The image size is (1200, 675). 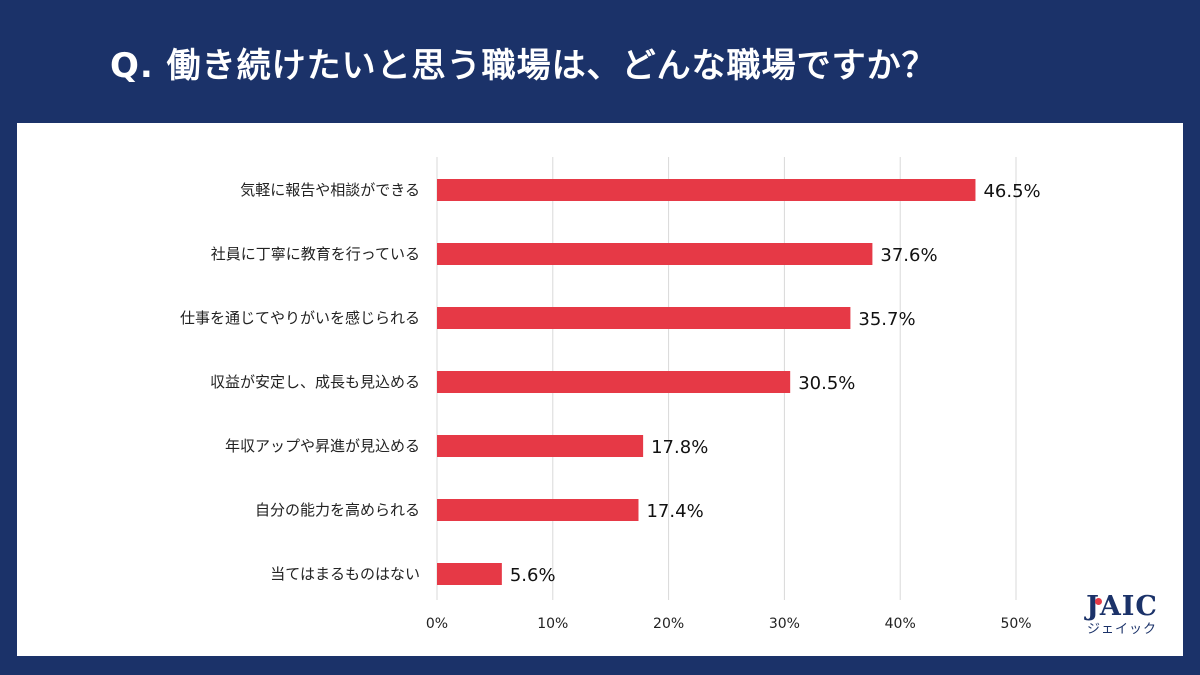 I want to click on x-tick-label: 20%, so click(x=668, y=624).